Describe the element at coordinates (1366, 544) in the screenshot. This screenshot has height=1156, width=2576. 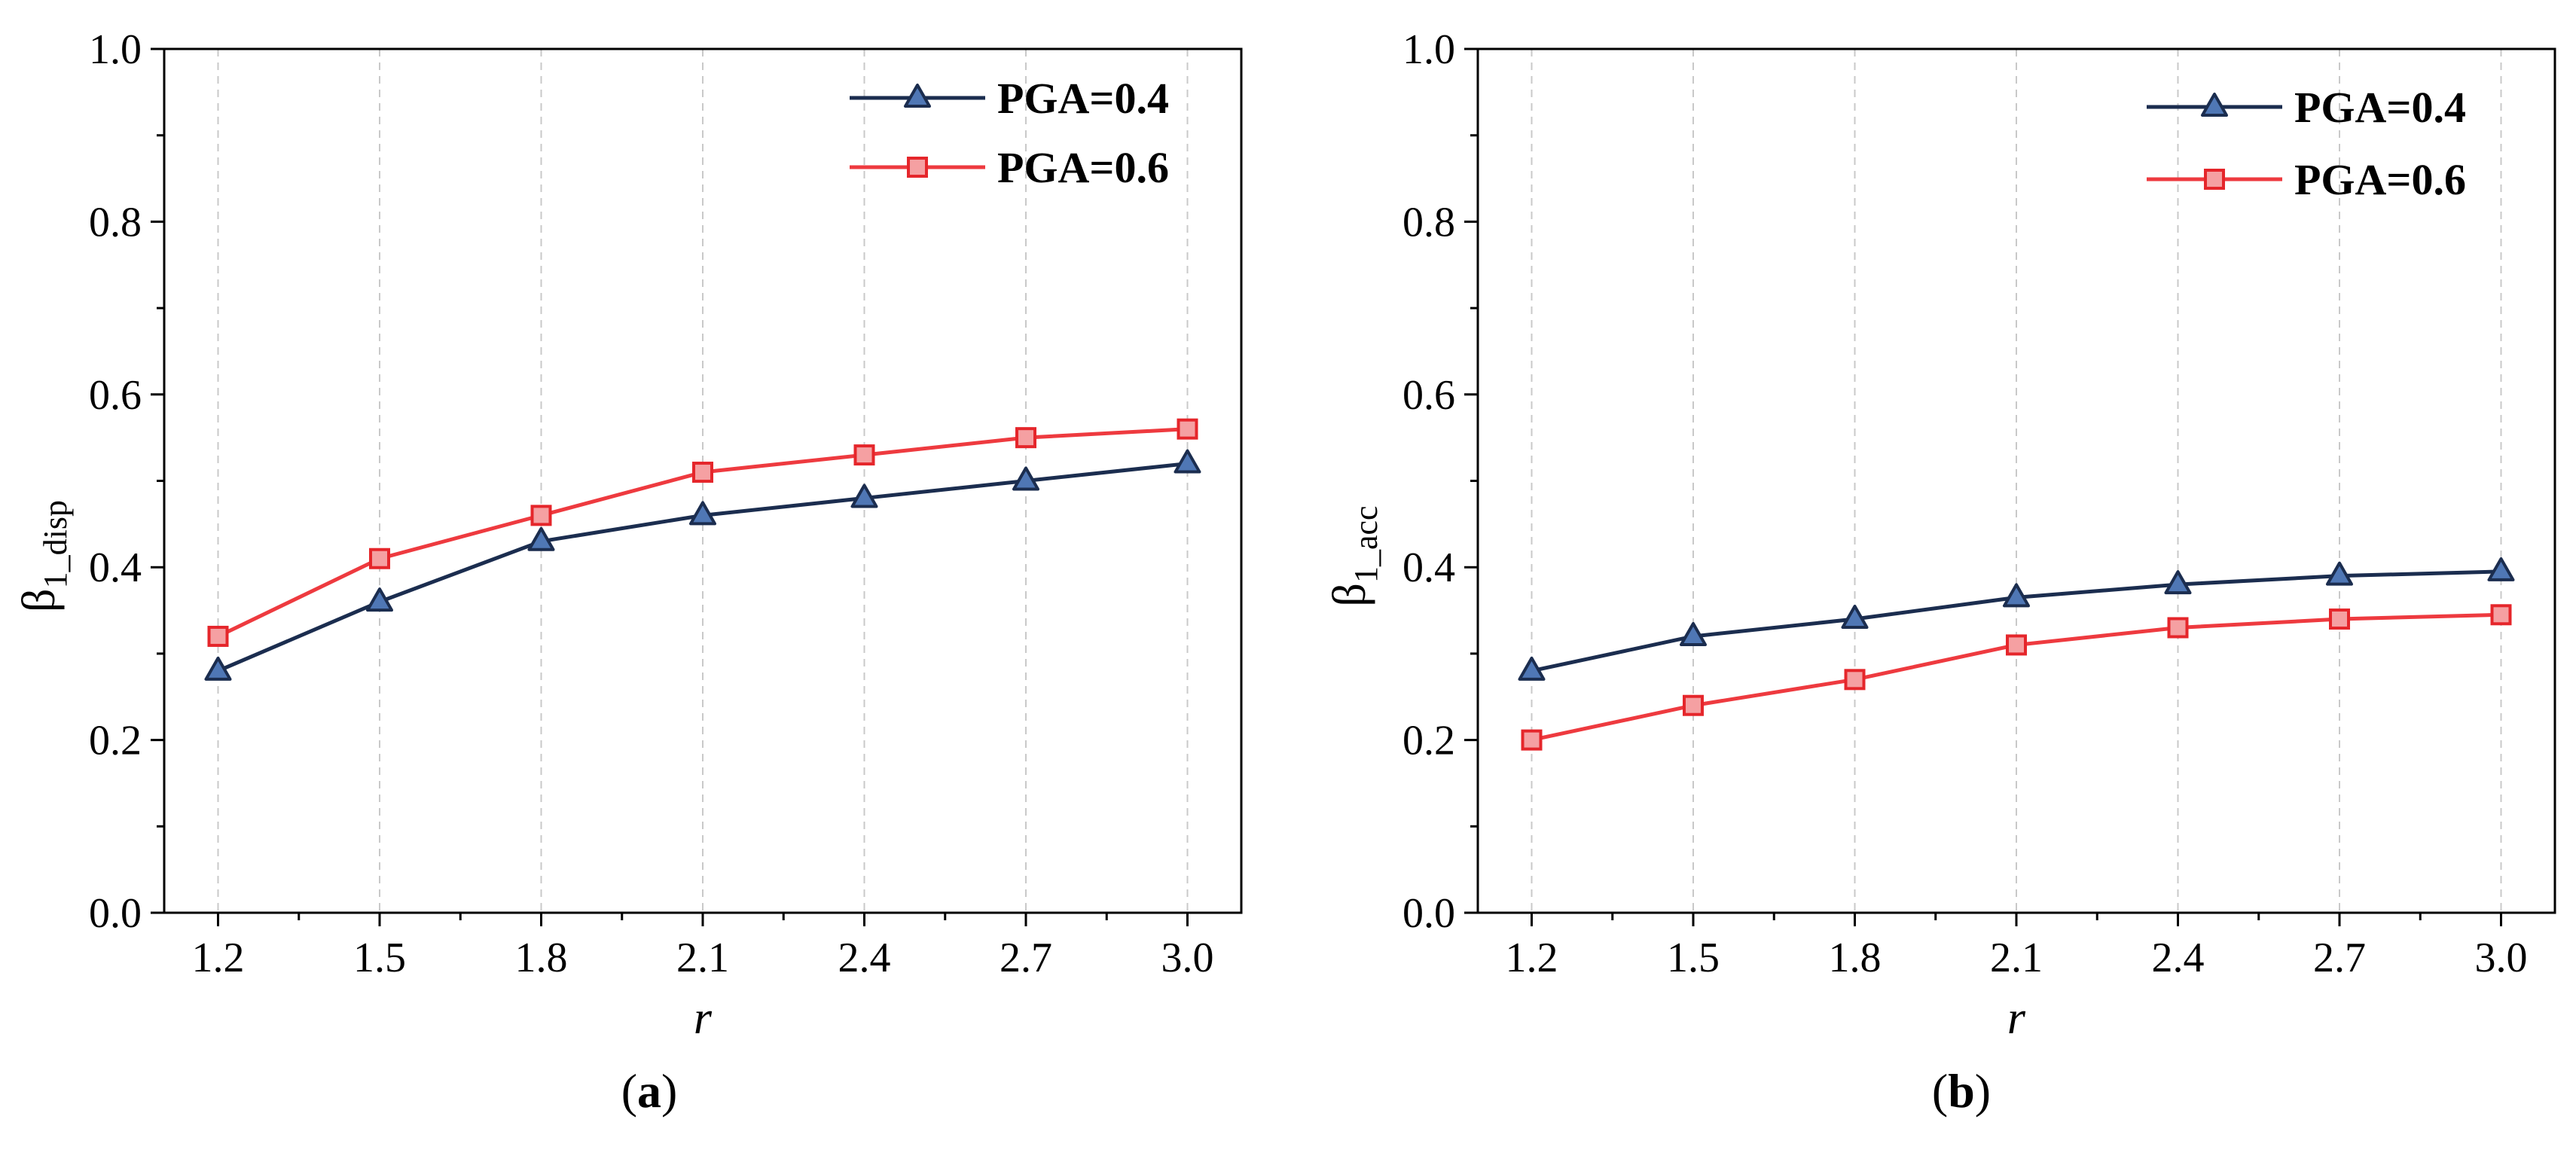
I see `y-axis-label-sub: 1_acc` at that location.